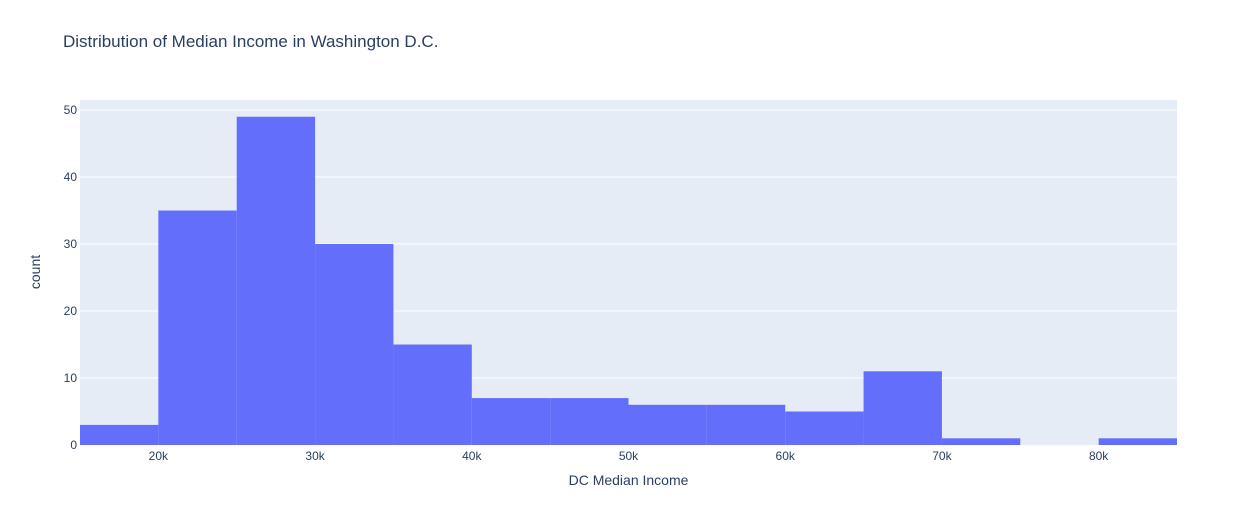 The image size is (1257, 525). Describe the element at coordinates (629, 480) in the screenshot. I see `x-axis-title: DC Median Income` at that location.